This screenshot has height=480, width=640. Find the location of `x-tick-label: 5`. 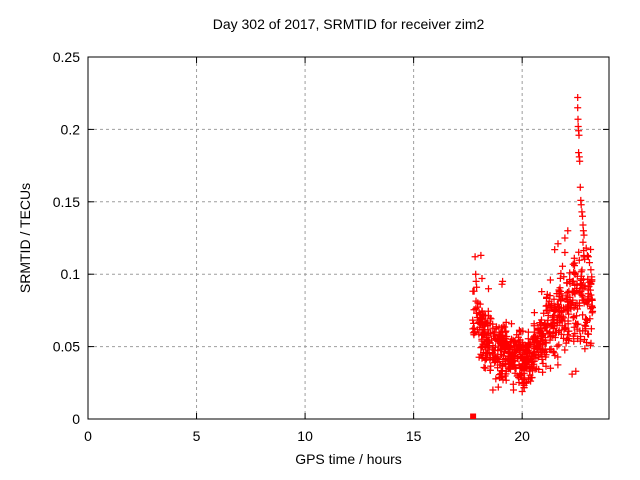

x-tick-label: 5 is located at coordinates (197, 436).